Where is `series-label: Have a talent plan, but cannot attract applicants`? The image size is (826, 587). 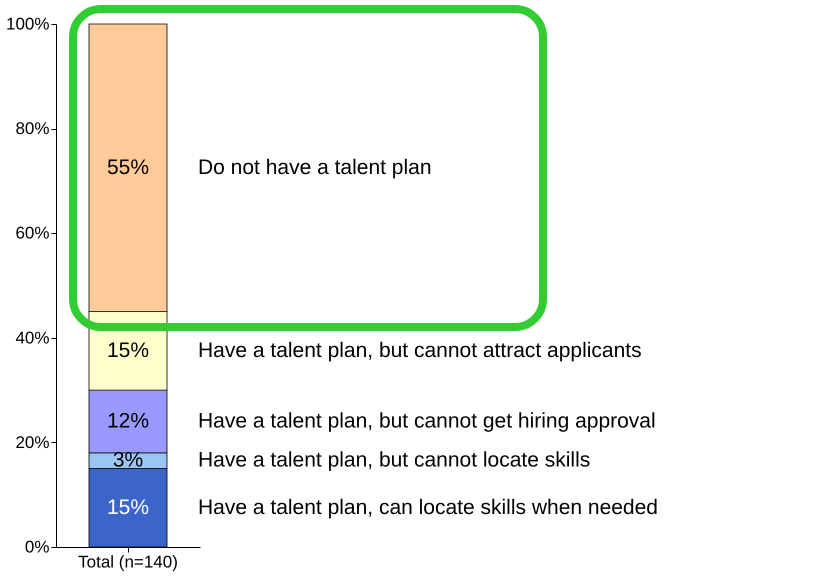
series-label: Have a talent plan, but cannot attract applicants is located at coordinates (420, 350).